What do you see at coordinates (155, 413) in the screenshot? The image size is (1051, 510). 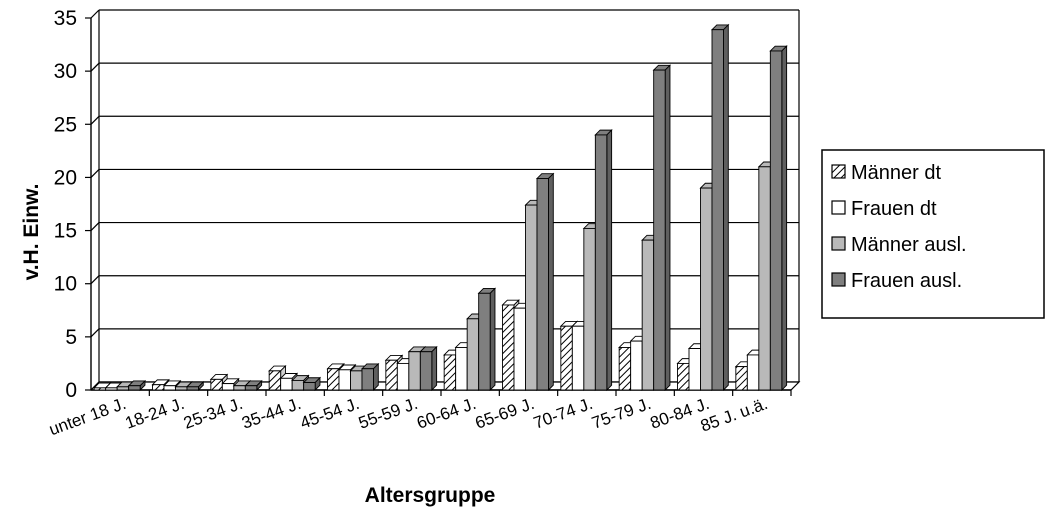 I see `x-tick-label: 18-24 J.` at bounding box center [155, 413].